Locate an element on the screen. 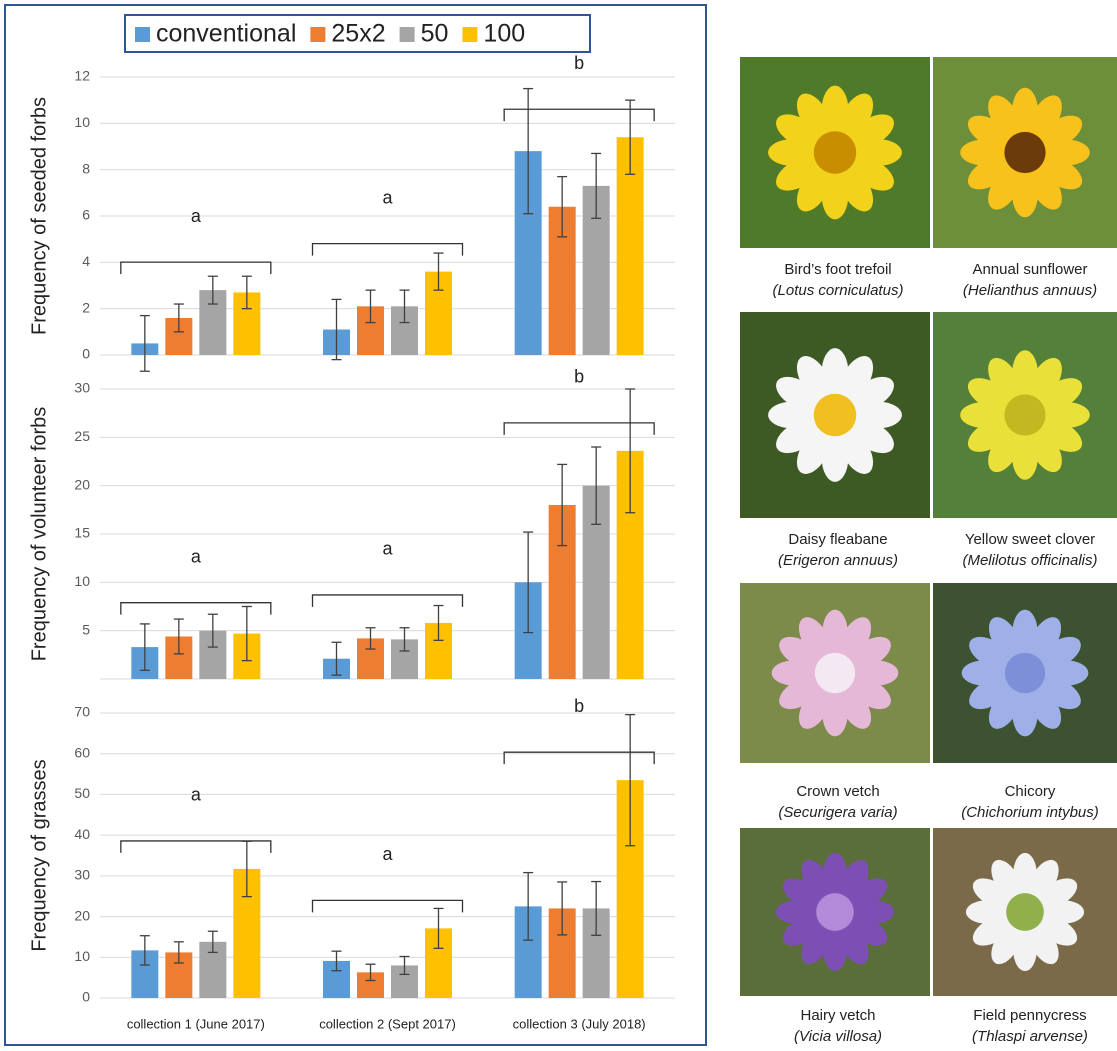 This screenshot has height=1051, width=1117. y-tick-label: 2 is located at coordinates (86, 307).